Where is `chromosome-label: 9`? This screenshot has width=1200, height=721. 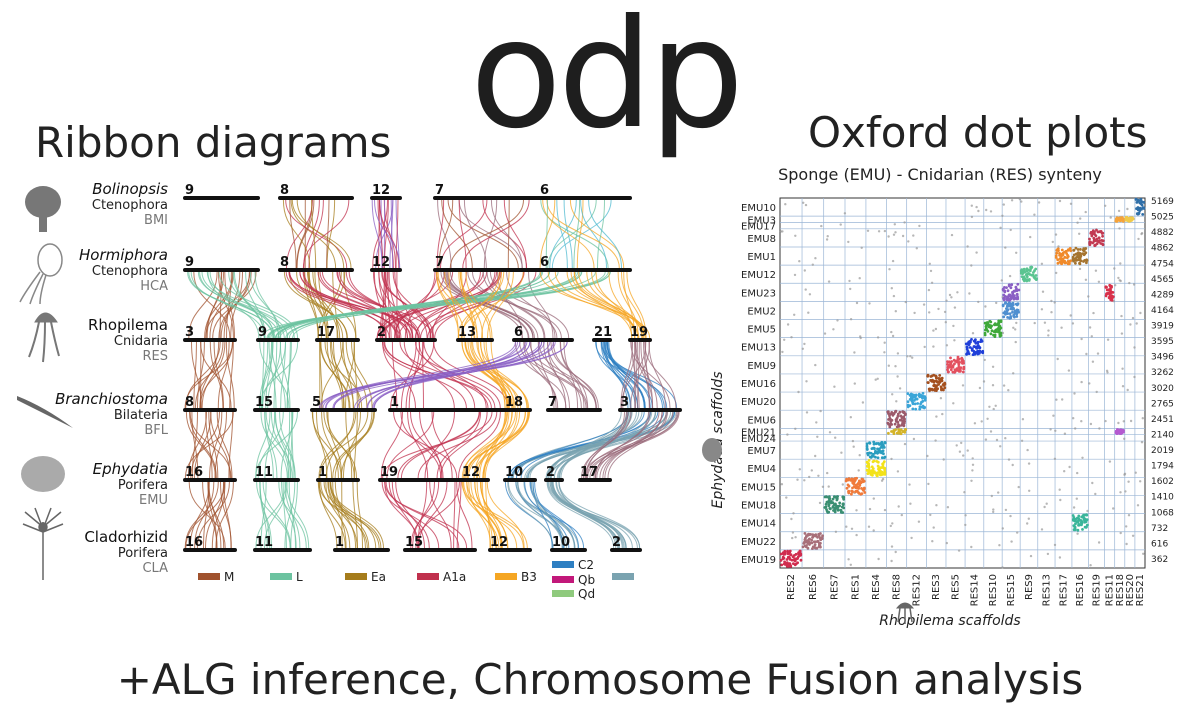
chromosome-label: 9 is located at coordinates (189, 190).